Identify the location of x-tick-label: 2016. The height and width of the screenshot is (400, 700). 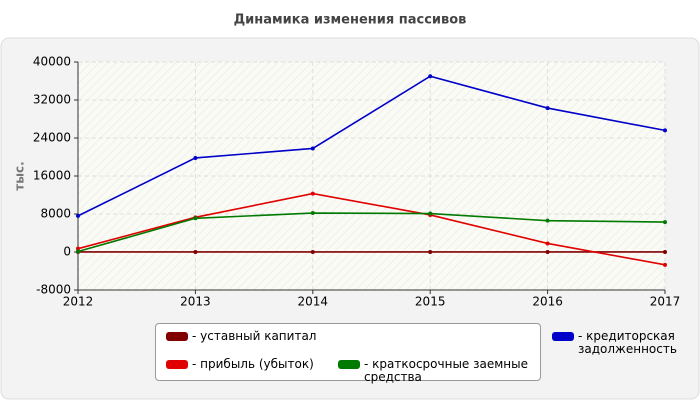
(547, 302).